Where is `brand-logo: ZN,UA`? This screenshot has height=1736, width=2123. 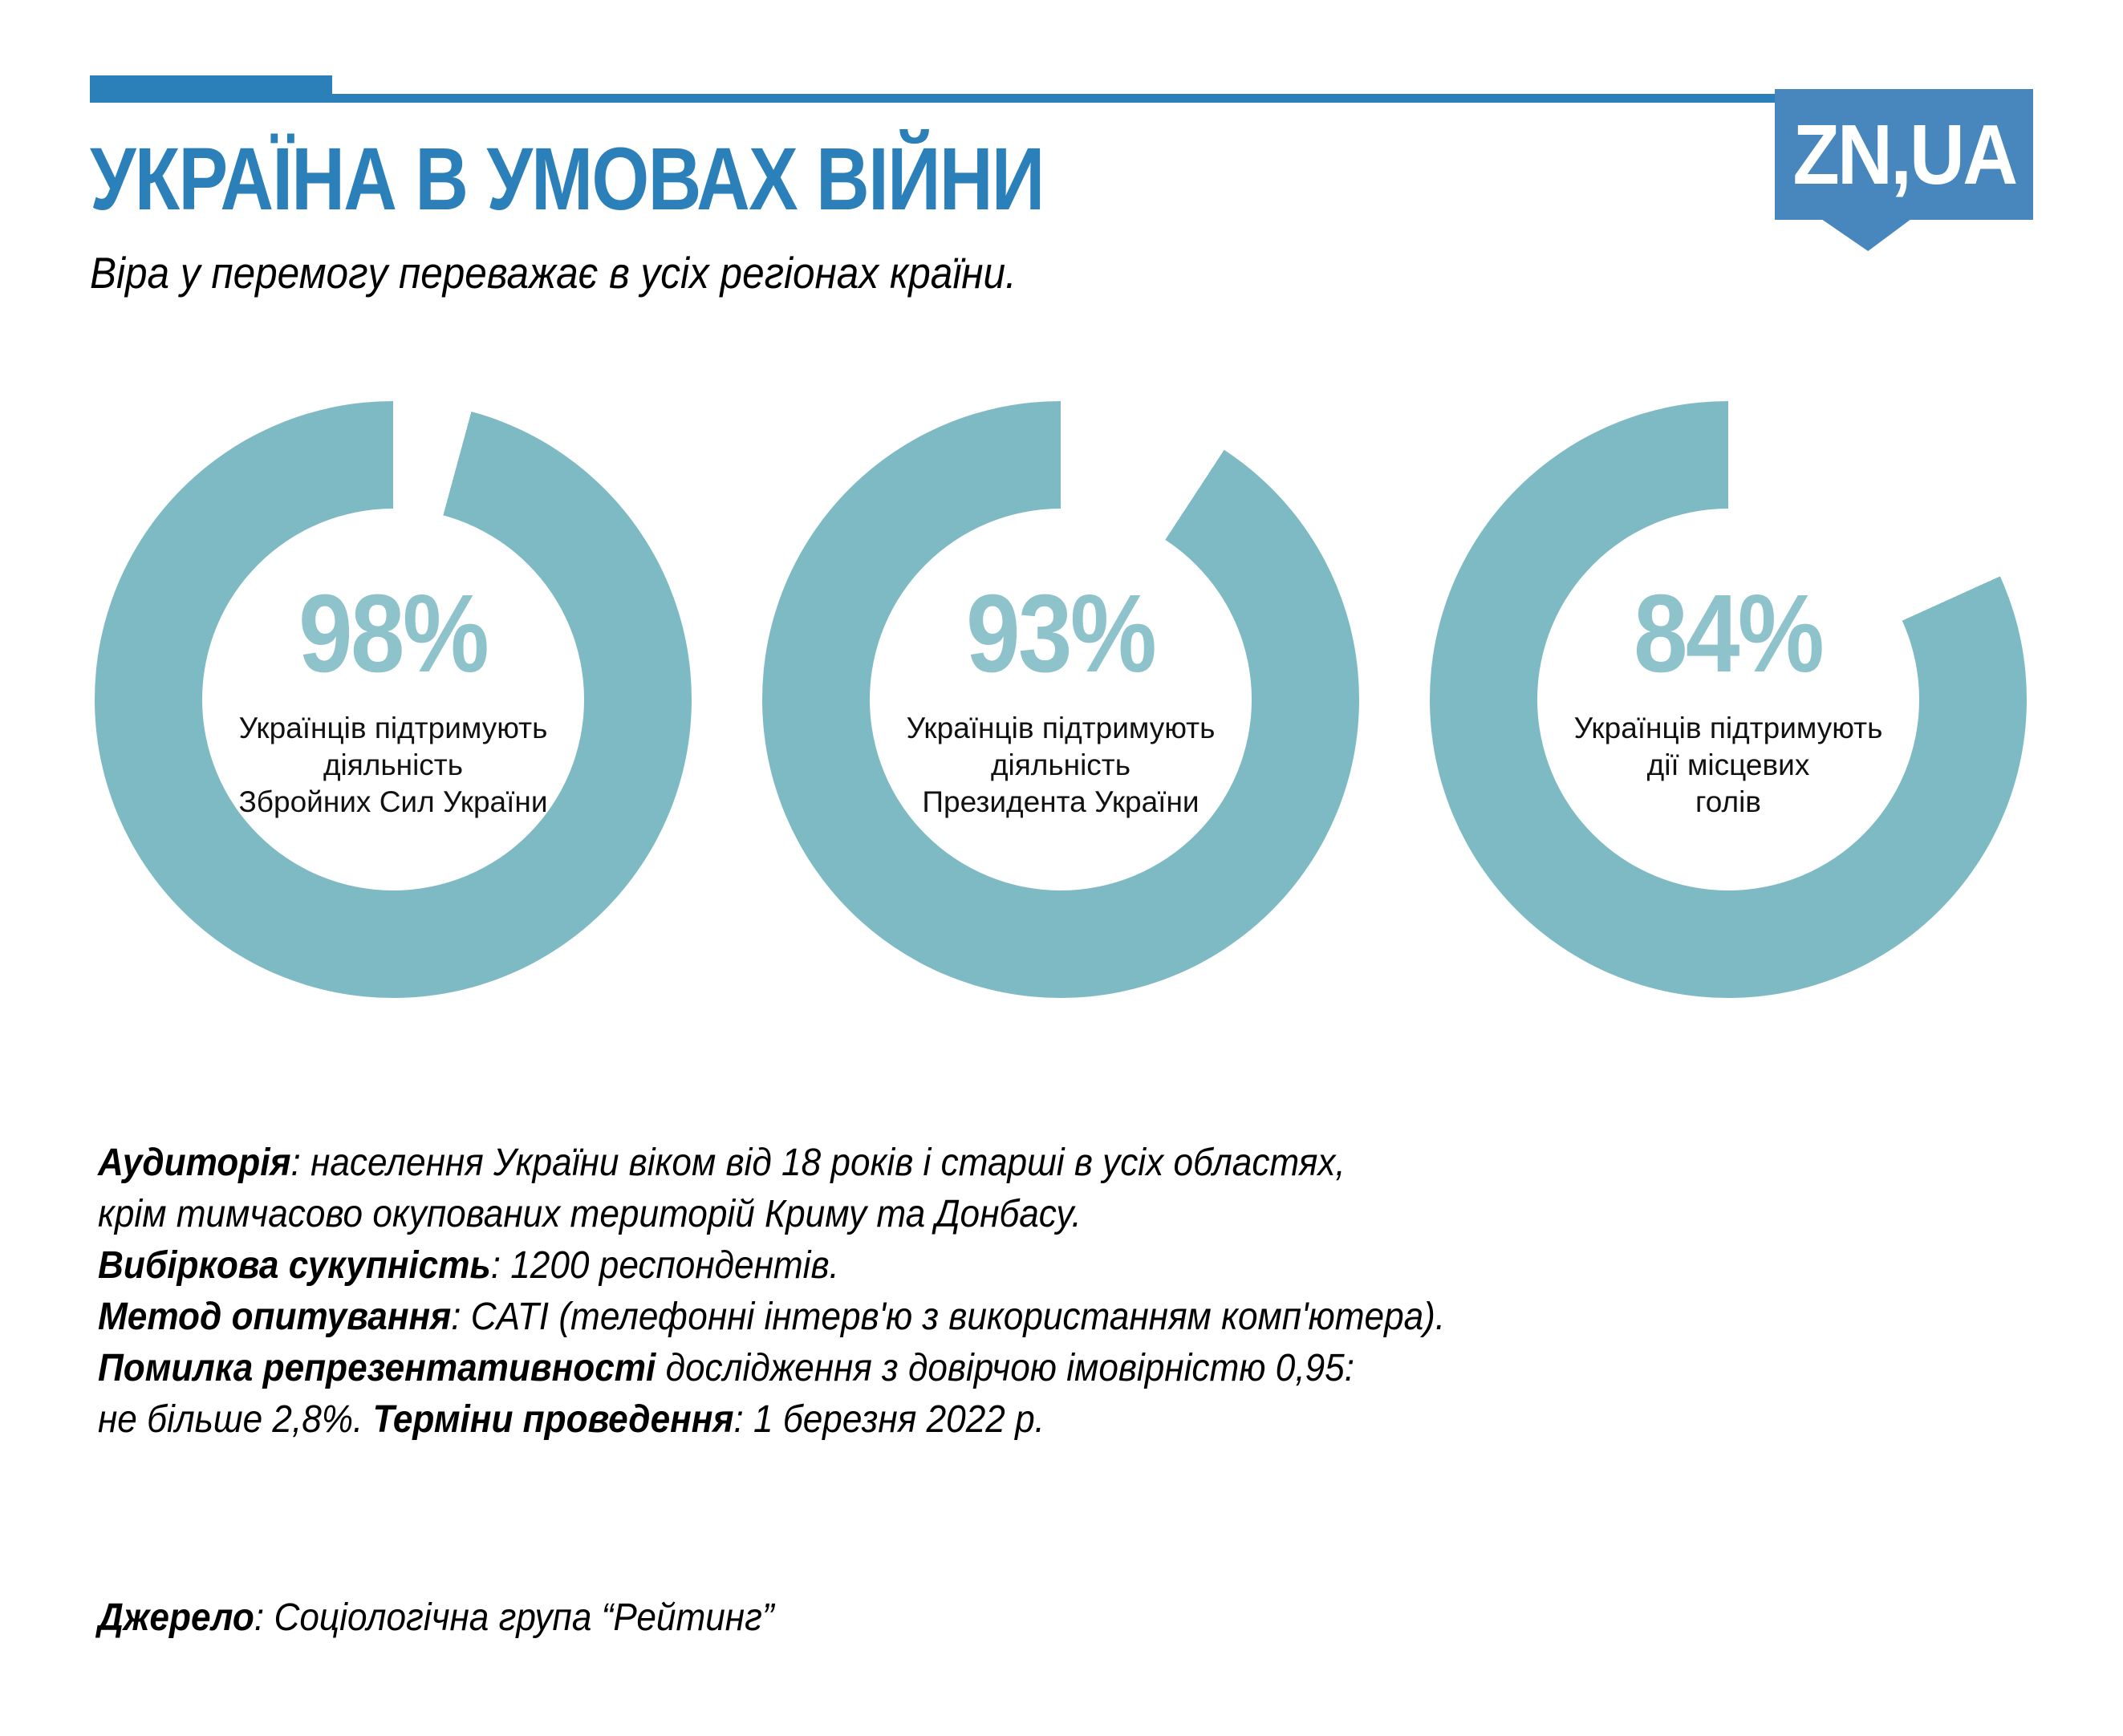 brand-logo: ZN,UA is located at coordinates (1904, 170).